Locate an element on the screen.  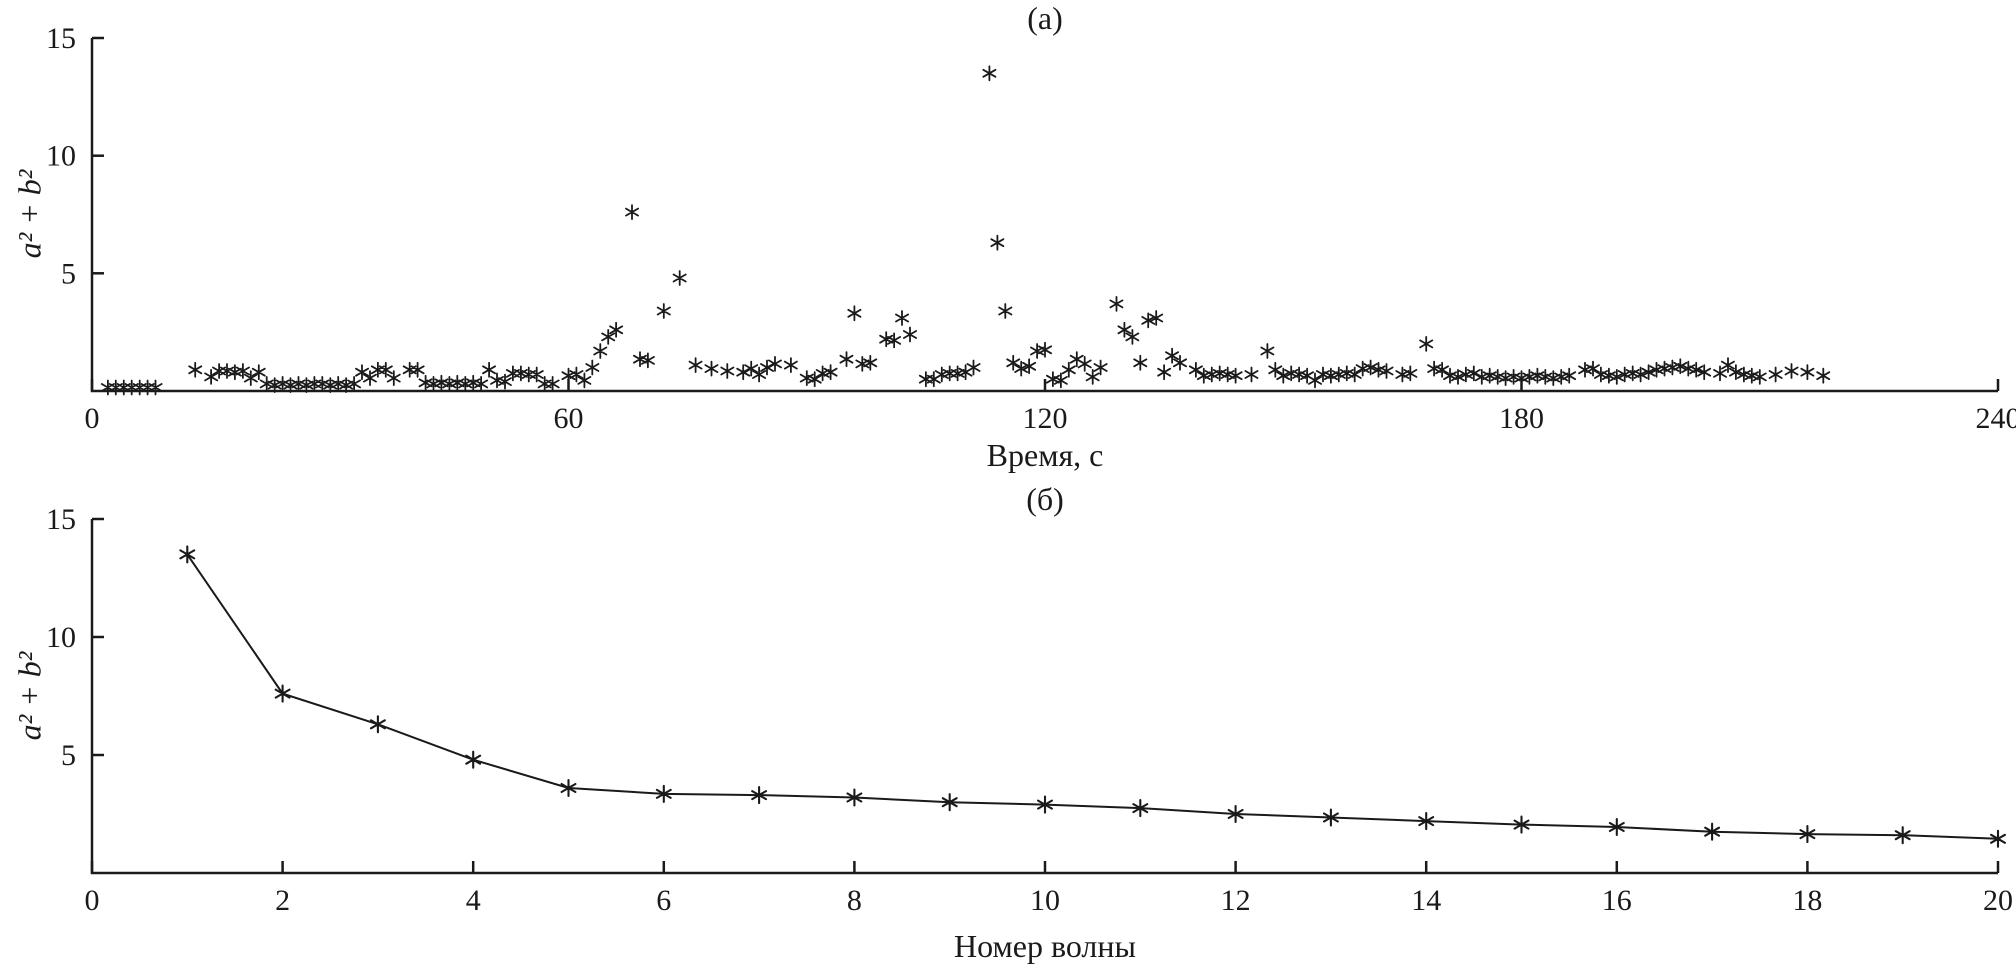
x-tick-label: 10 is located at coordinates (1045, 900).